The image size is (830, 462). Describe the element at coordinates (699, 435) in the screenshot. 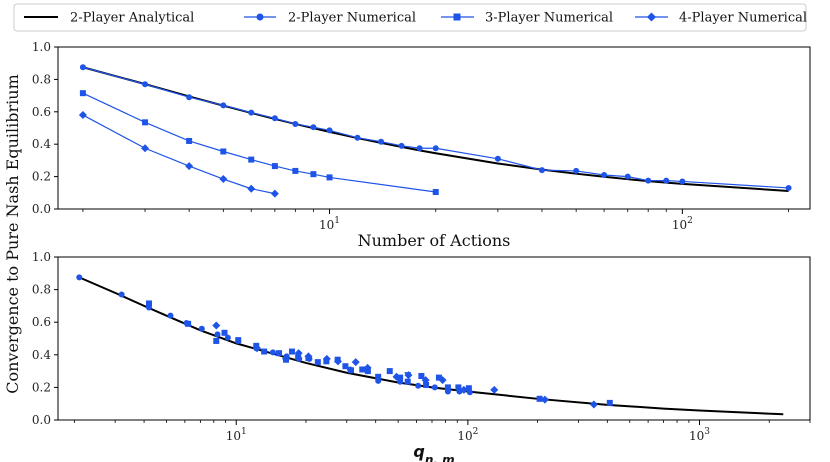

I see `bottom-x-tick-label: 10³` at that location.